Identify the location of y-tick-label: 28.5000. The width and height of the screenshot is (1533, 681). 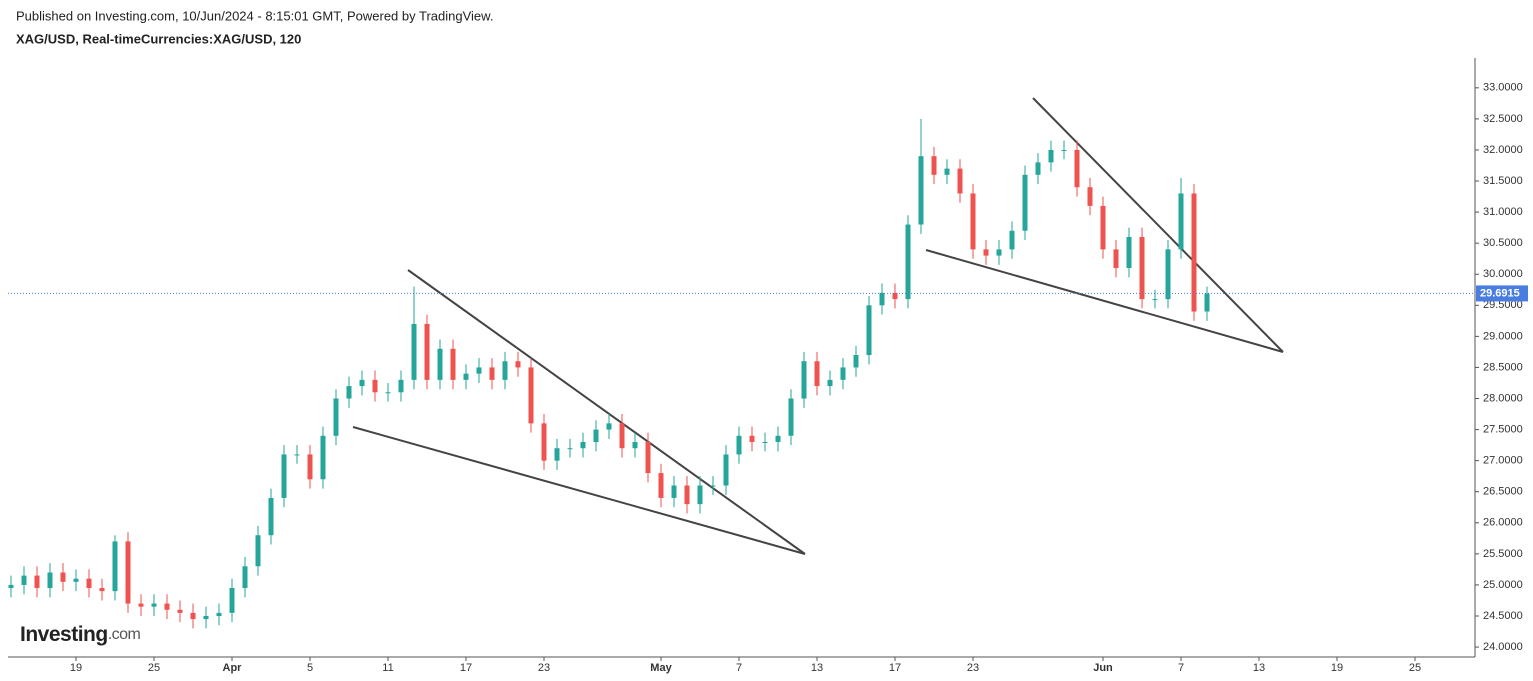
(1503, 367).